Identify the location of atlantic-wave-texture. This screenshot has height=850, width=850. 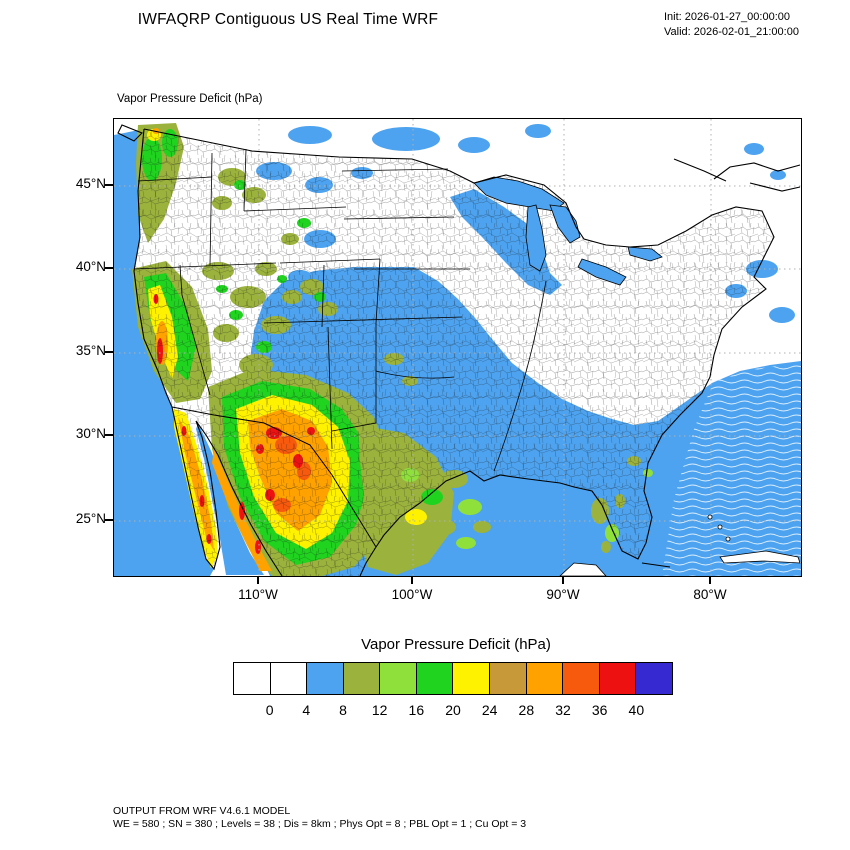
(731, 469).